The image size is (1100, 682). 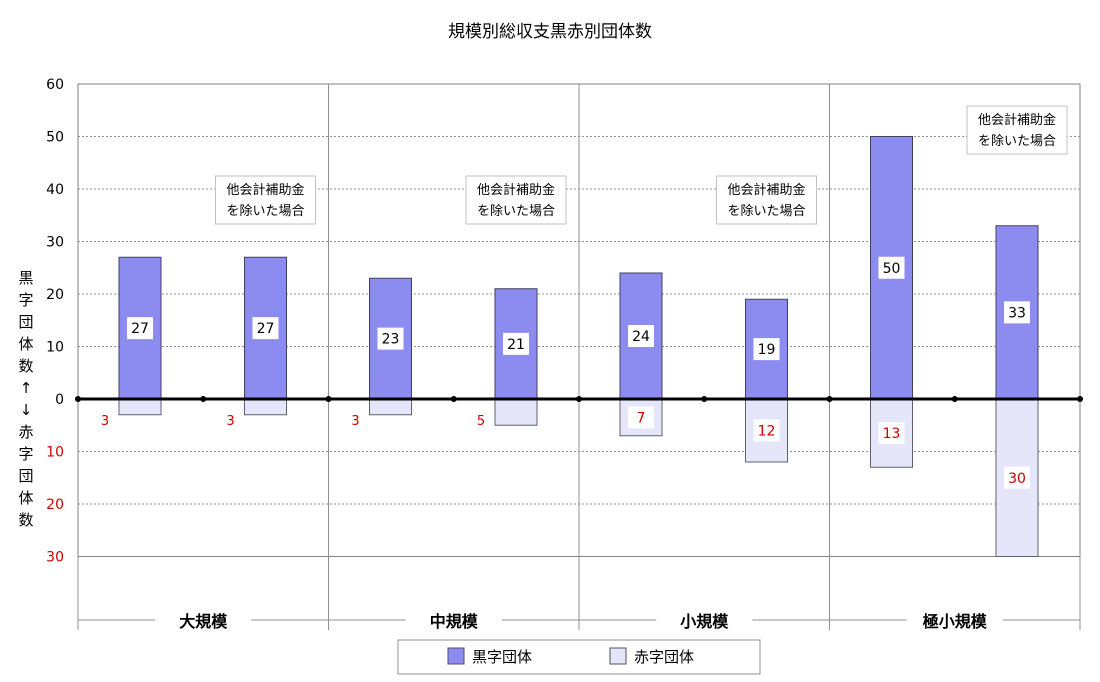 I want to click on value-label-black: 23, so click(x=391, y=340).